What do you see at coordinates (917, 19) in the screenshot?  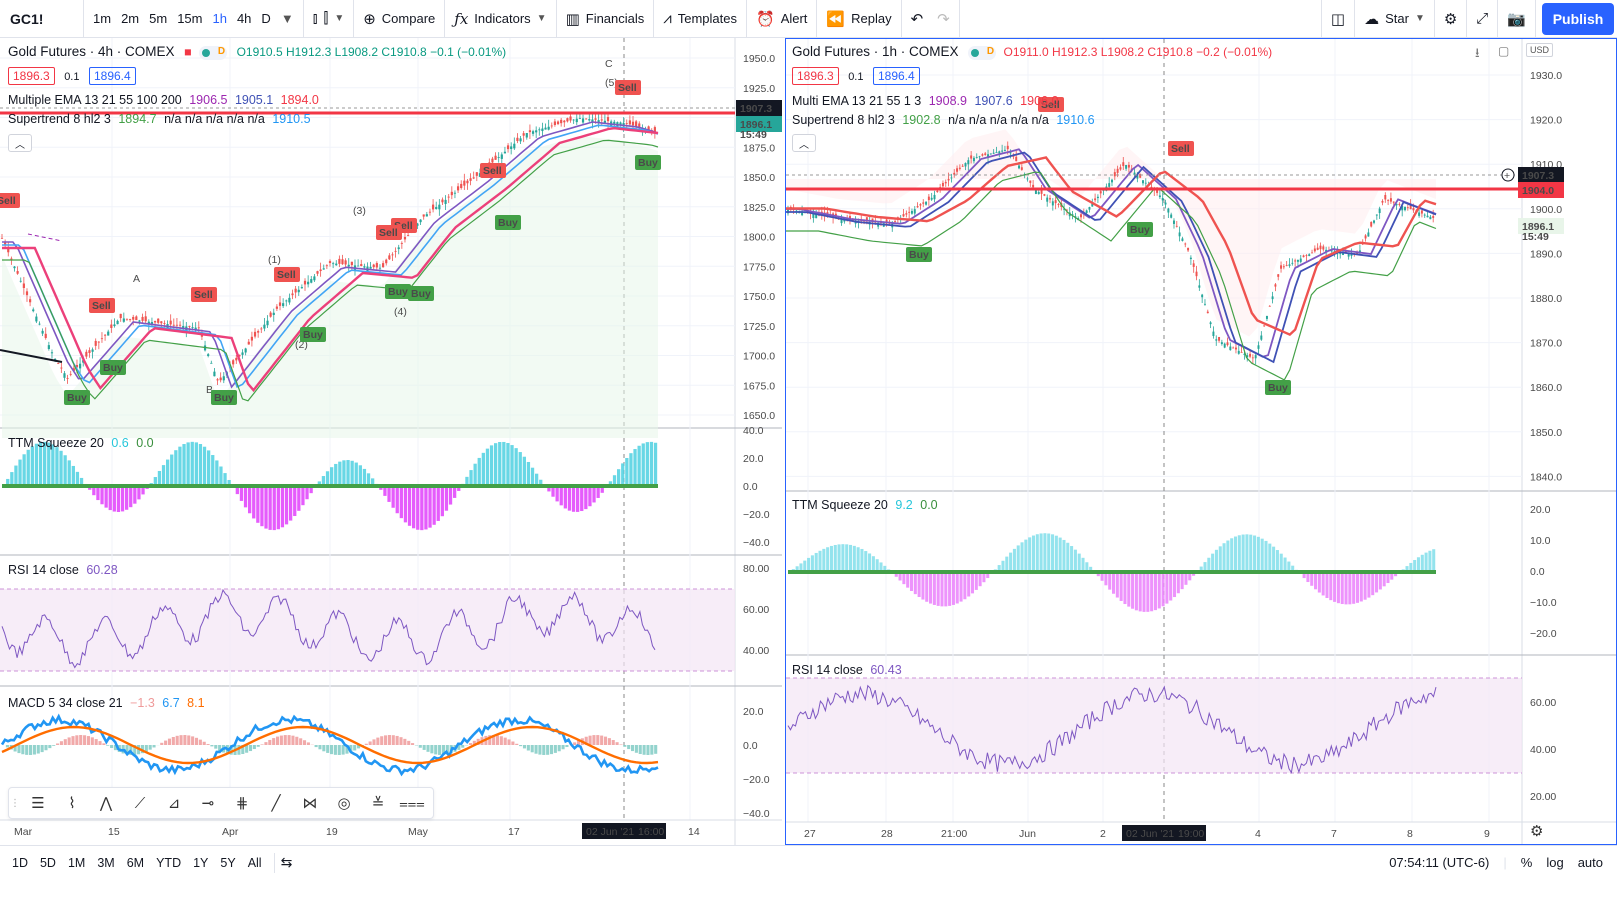 I see `undo-icon: ↶` at bounding box center [917, 19].